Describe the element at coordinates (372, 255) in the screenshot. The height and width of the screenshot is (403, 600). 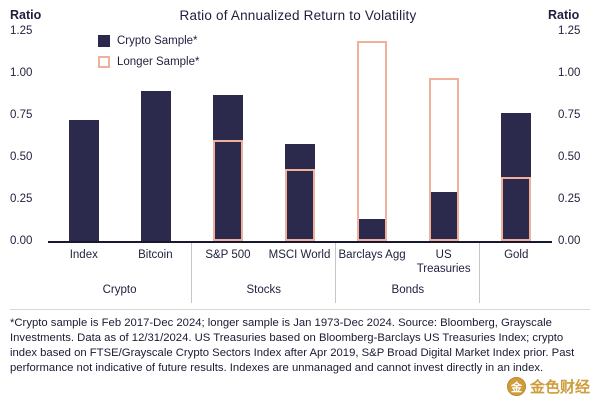
I see `x-label-barclays-agg: Barclays Agg` at that location.